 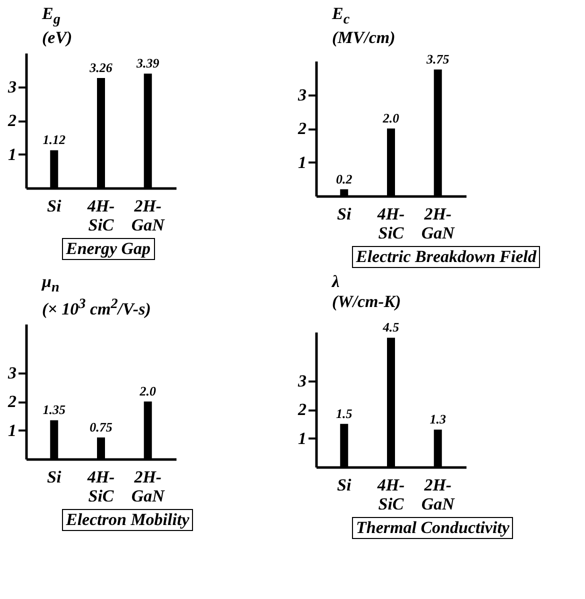 What do you see at coordinates (367, 292) in the screenshot?
I see `y-axis-title: λ (W/cm-K)` at bounding box center [367, 292].